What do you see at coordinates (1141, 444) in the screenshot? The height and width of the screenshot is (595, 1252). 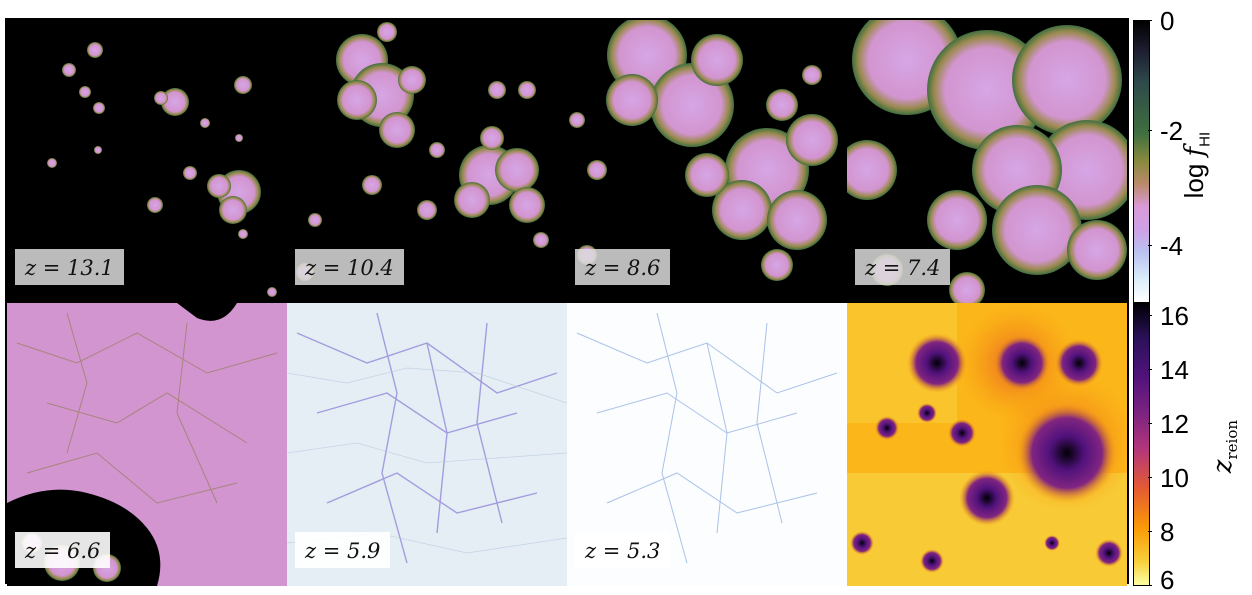 I see `colorbar-zreion` at bounding box center [1141, 444].